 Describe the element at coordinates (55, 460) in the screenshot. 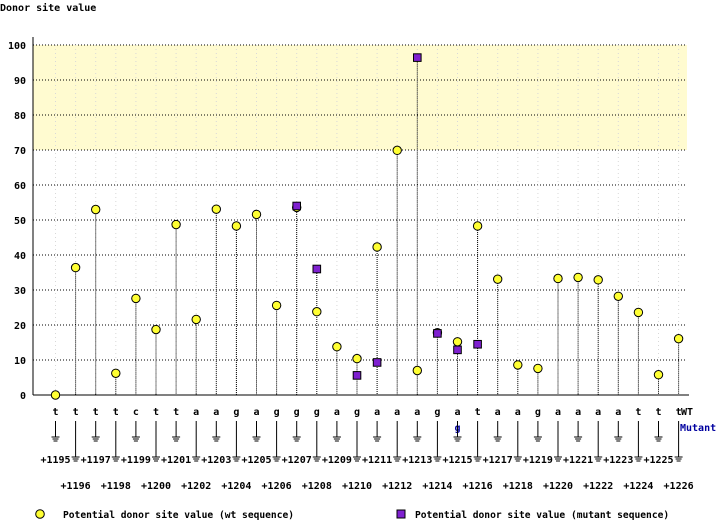

I see `position-label: +1195` at that location.